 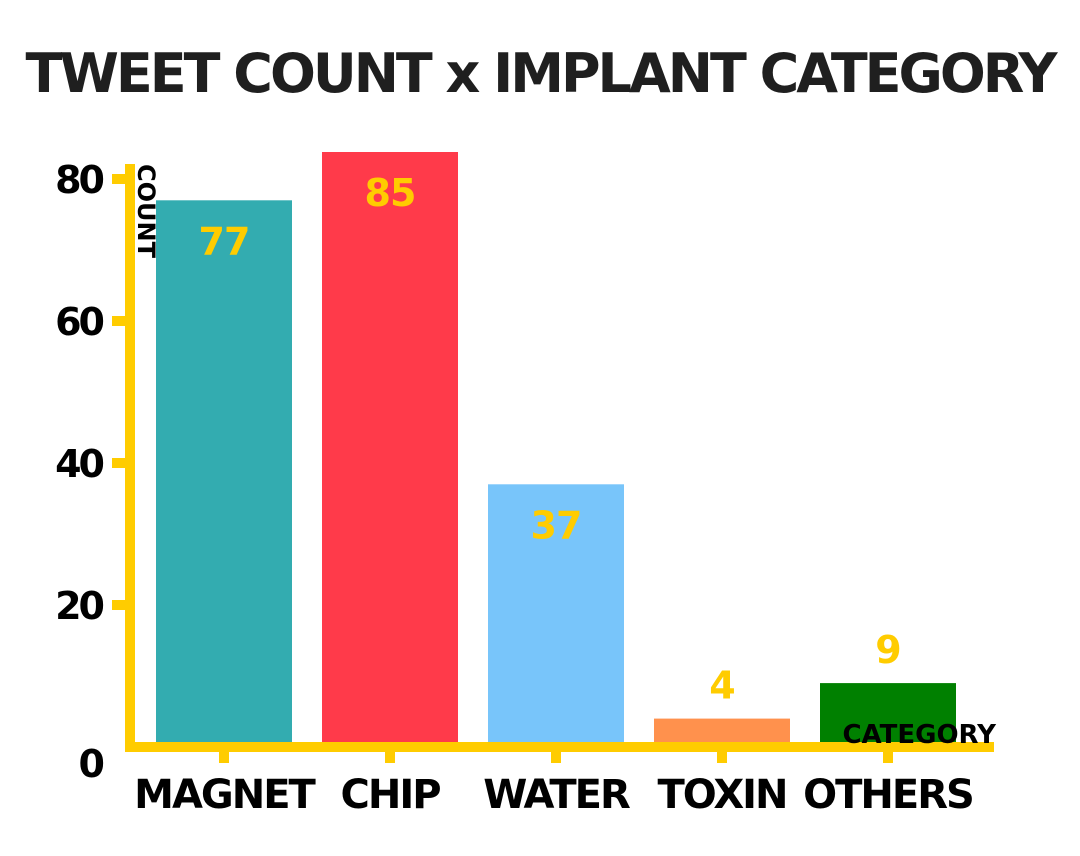 I want to click on y-axis-label: COUNT, so click(x=146, y=211).